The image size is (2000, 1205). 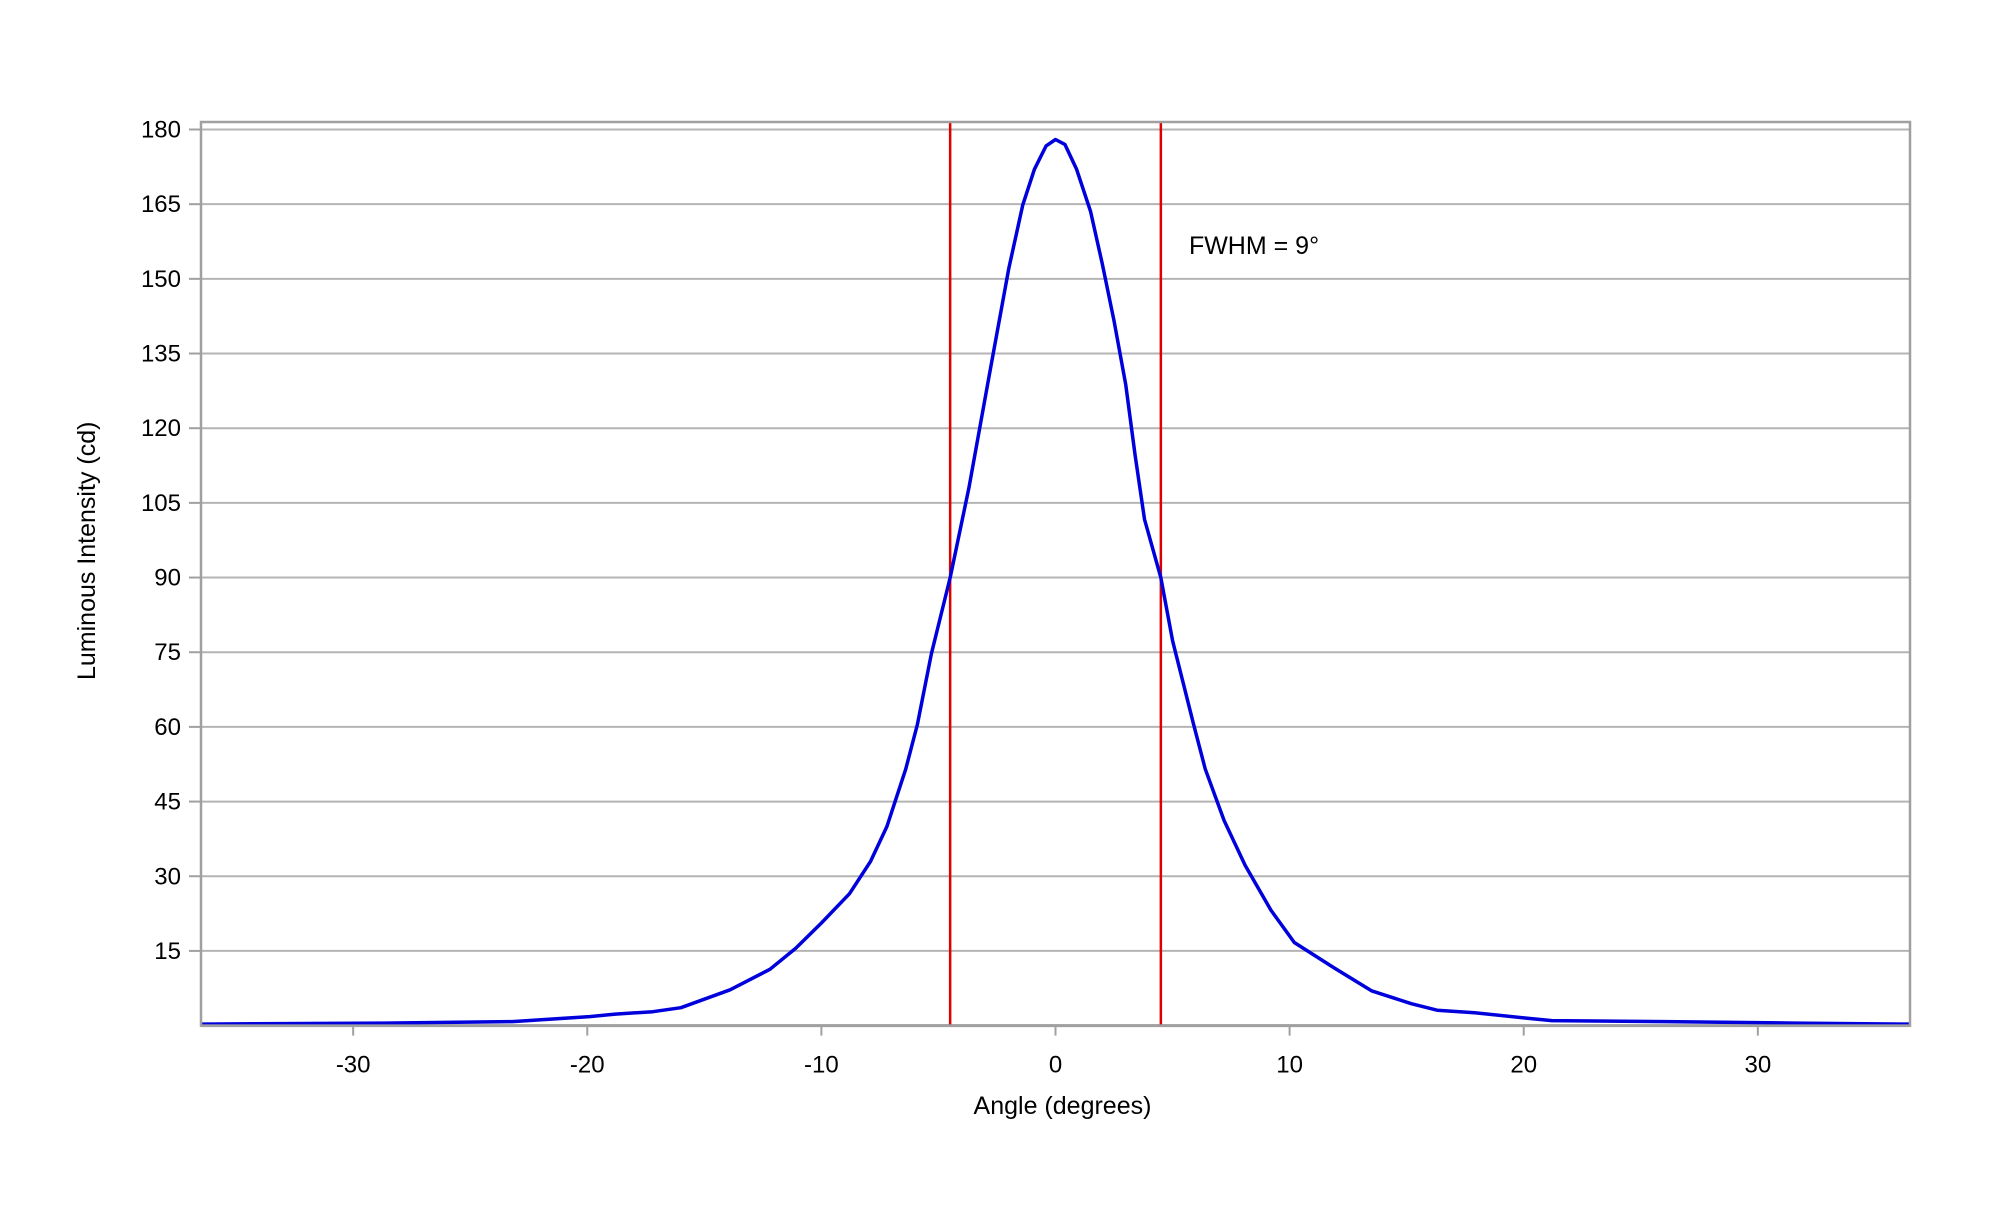 I want to click on x-axis-label: Angle (degrees), so click(x=1063, y=1106).